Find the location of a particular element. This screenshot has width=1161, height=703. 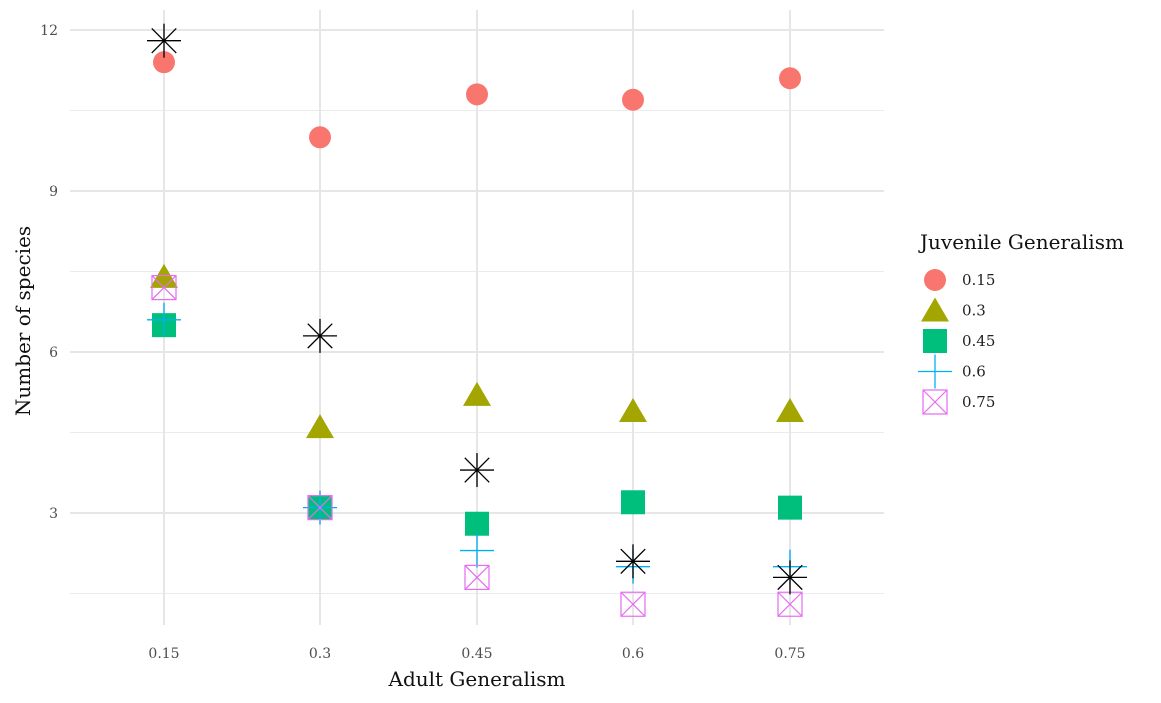

y-axis-title: Number of species is located at coordinates (23, 321).